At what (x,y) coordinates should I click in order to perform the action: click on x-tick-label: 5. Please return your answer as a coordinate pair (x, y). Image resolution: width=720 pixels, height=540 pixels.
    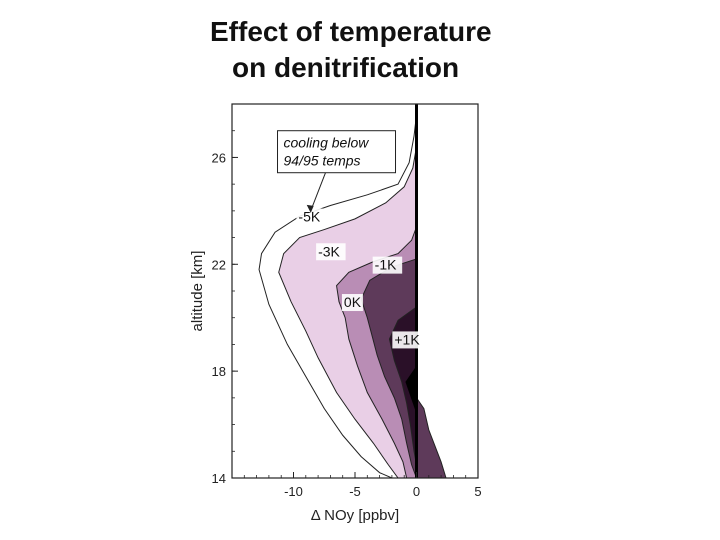
    Looking at the image, I should click on (477, 491).